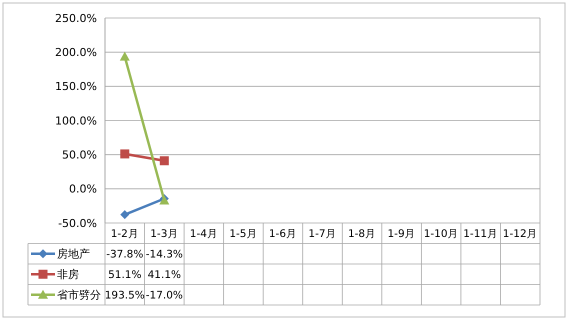  Describe the element at coordinates (76, 53) in the screenshot. I see `y-tick-label: 200.0%` at that location.